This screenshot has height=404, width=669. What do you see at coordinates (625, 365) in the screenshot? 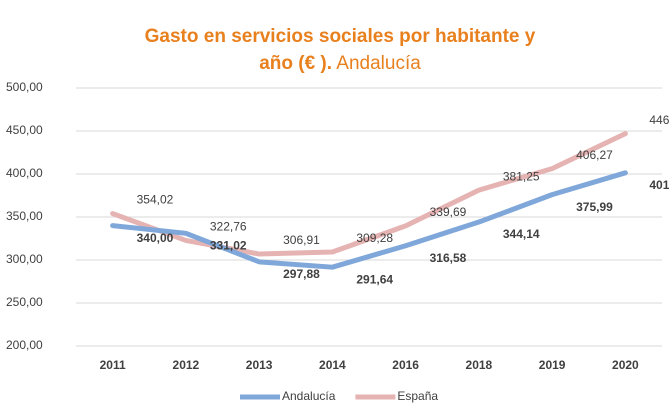
I see `x-tick-label: 2020` at bounding box center [625, 365].